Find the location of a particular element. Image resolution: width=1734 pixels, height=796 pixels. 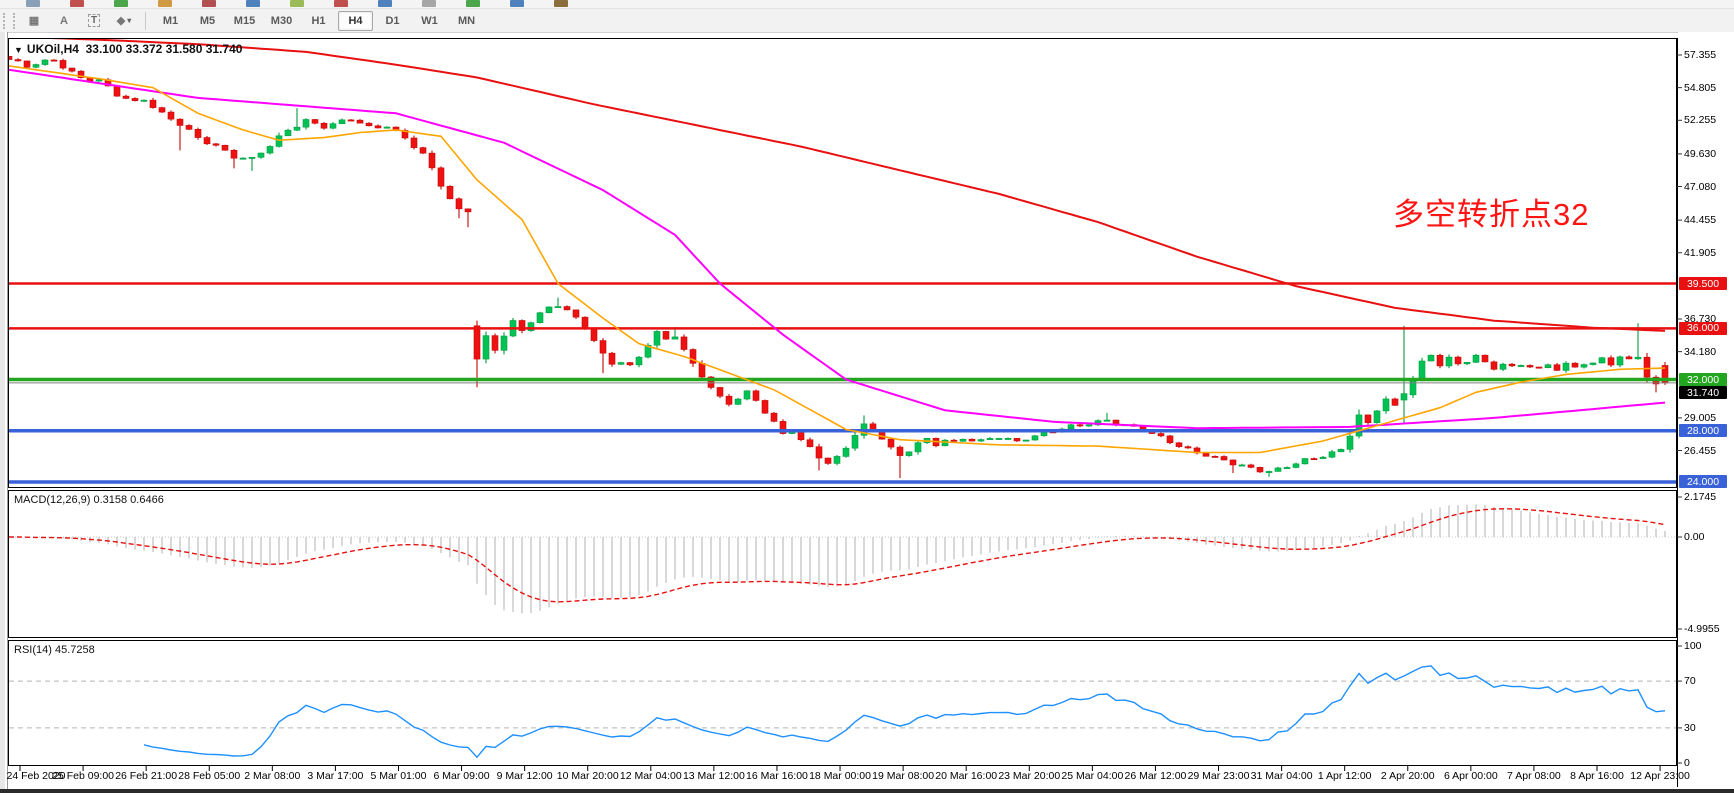

time-axis-label: 24 Feb 2020 is located at coordinates (36, 776).